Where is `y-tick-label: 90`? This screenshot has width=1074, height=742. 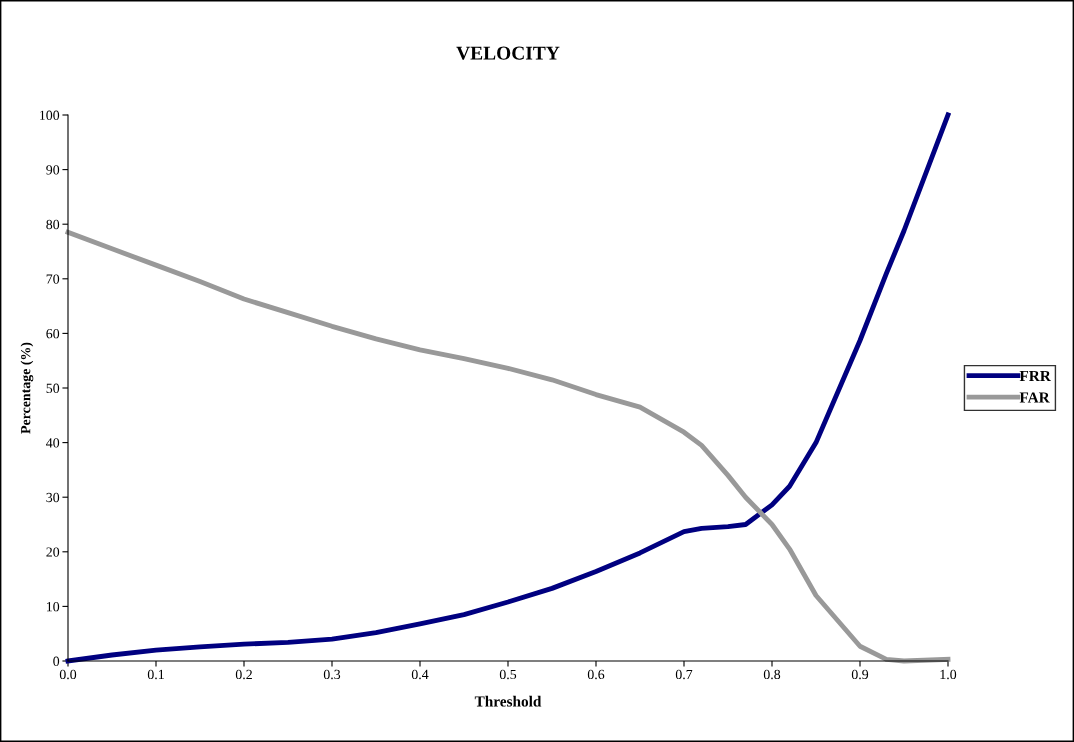 y-tick-label: 90 is located at coordinates (53, 170).